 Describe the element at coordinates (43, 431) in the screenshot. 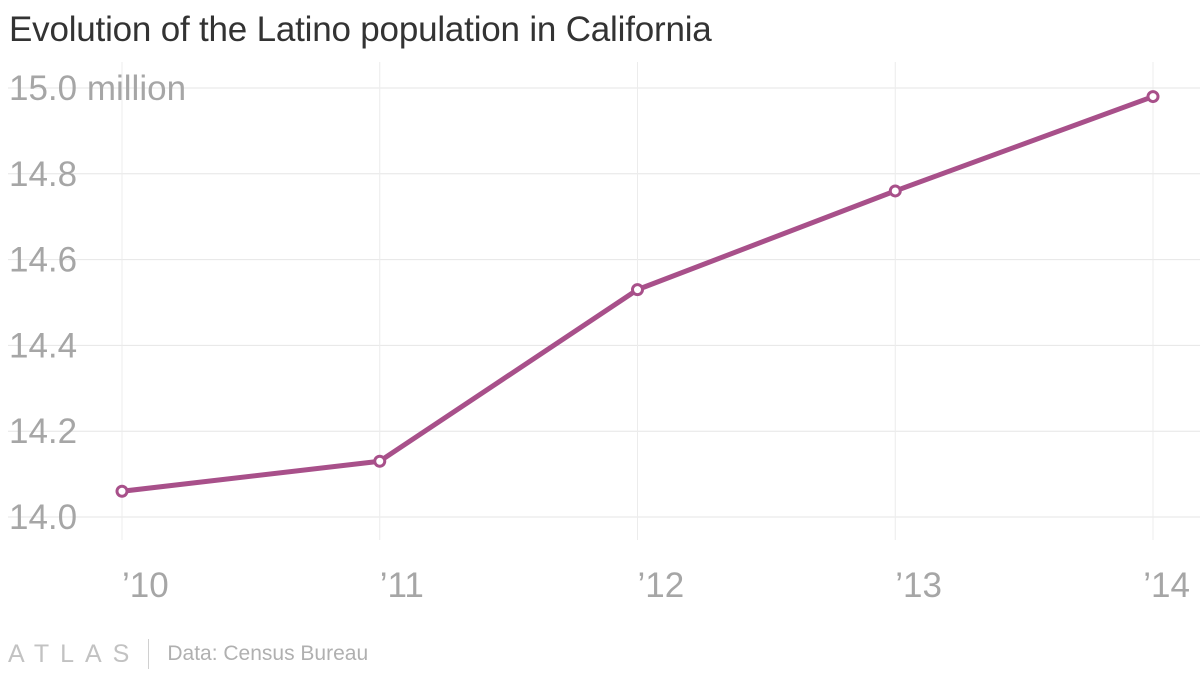

I see `y-tick-label: 14.2` at that location.